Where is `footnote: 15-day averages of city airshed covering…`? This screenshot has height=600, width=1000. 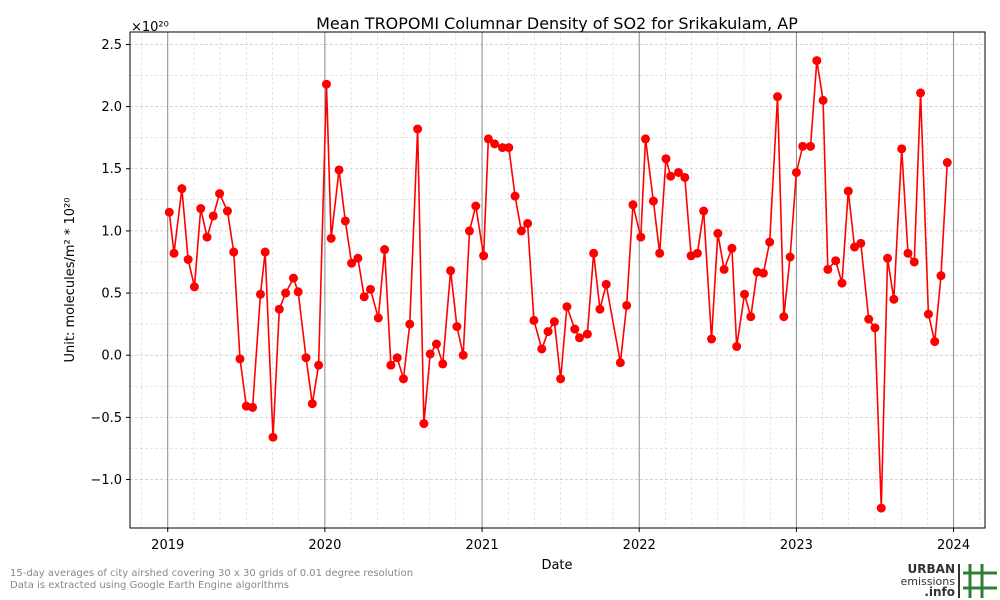 footnote: 15-day averages of city airshed covering… is located at coordinates (211, 573).